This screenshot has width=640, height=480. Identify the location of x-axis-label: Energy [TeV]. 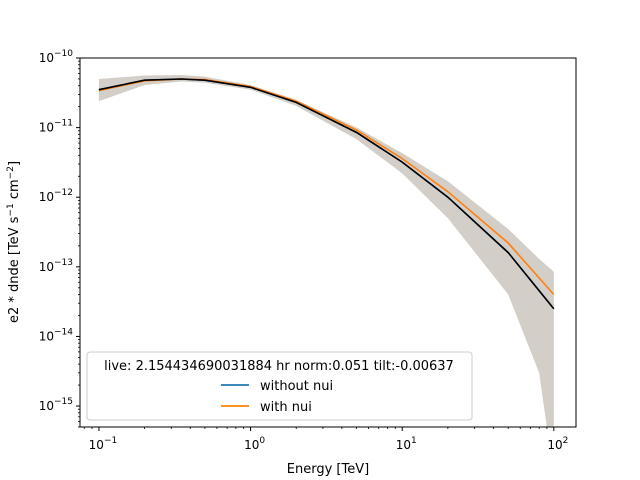
(328, 469).